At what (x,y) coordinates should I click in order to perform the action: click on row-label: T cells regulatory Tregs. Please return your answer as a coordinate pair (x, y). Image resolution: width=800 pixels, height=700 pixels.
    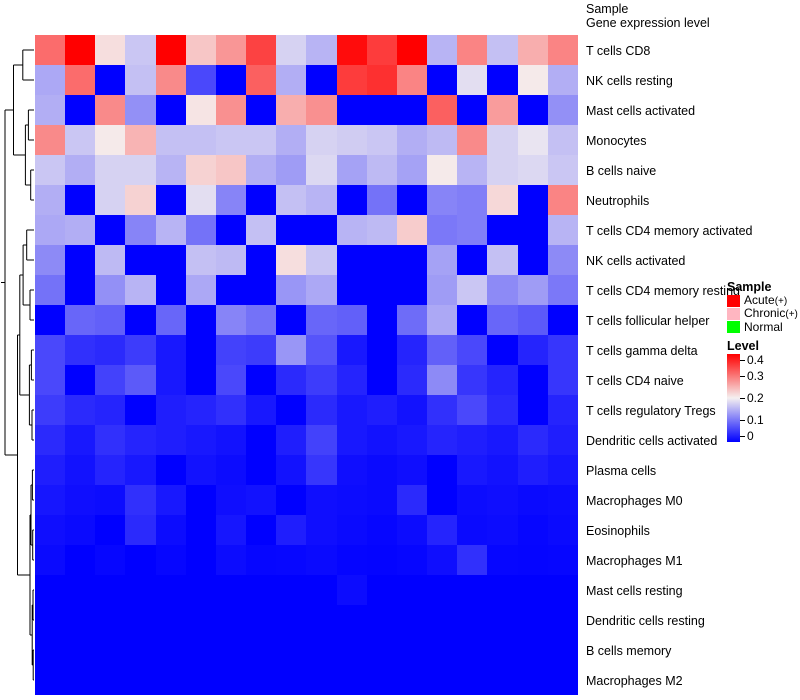
    Looking at the image, I should click on (651, 411).